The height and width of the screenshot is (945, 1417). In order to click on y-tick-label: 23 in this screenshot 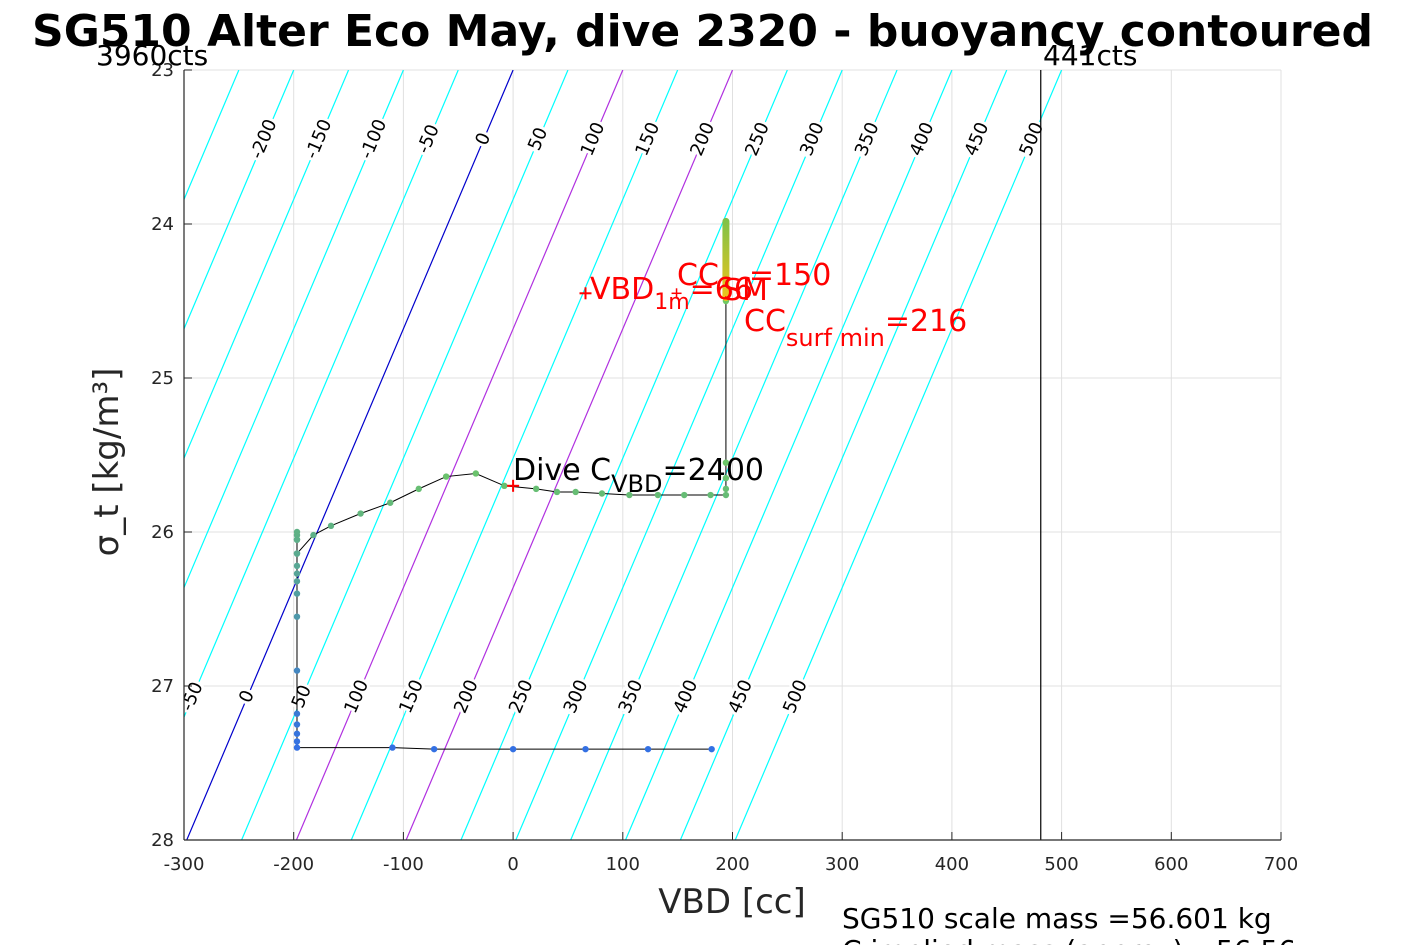, I will do `click(162, 70)`.